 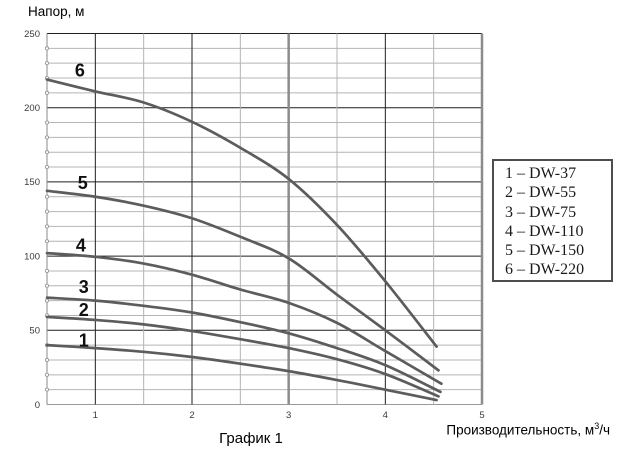 What do you see at coordinates (84, 287) in the screenshot?
I see `curve-number-label-3: 3` at bounding box center [84, 287].